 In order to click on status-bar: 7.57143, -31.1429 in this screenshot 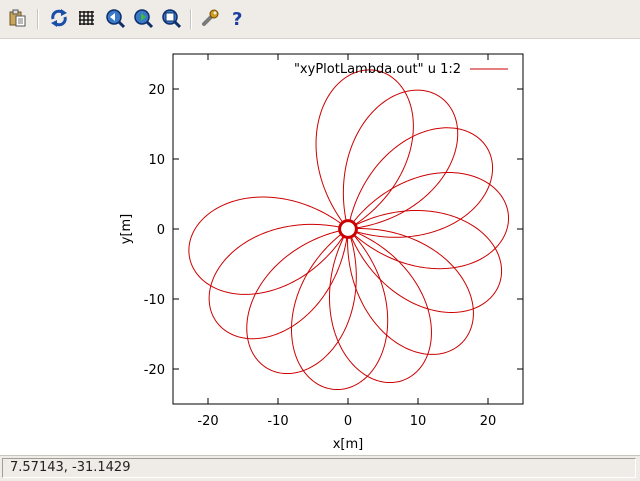, I will do `click(320, 468)`.